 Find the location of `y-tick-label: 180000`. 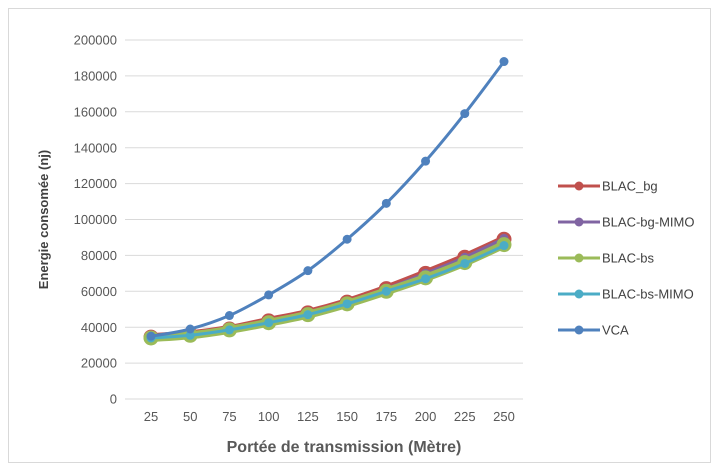

y-tick-label: 180000 is located at coordinates (95, 76).